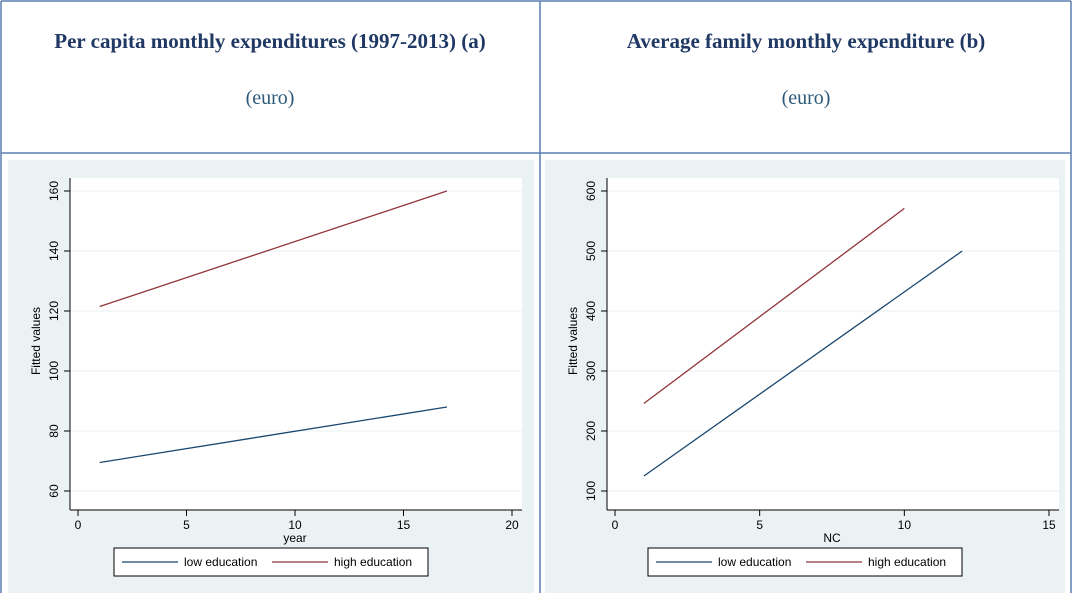 The image size is (1072, 598). Describe the element at coordinates (54, 431) in the screenshot. I see `y-tick-label: 80` at that location.